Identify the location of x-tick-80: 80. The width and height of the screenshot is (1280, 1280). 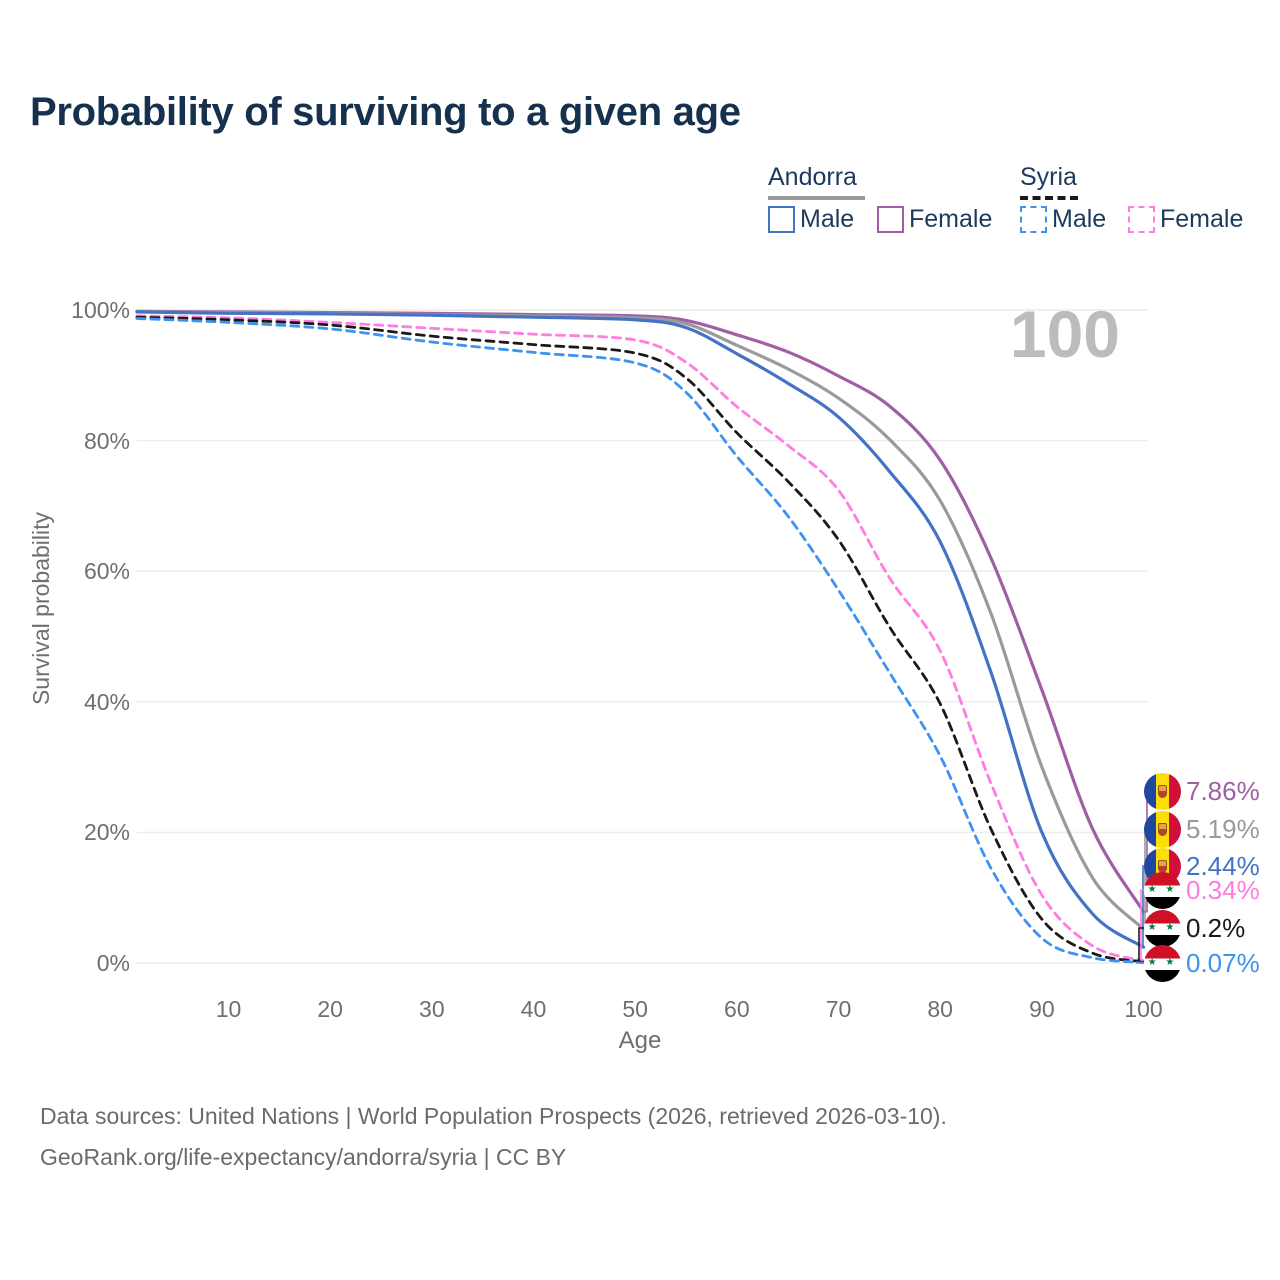
(940, 1009).